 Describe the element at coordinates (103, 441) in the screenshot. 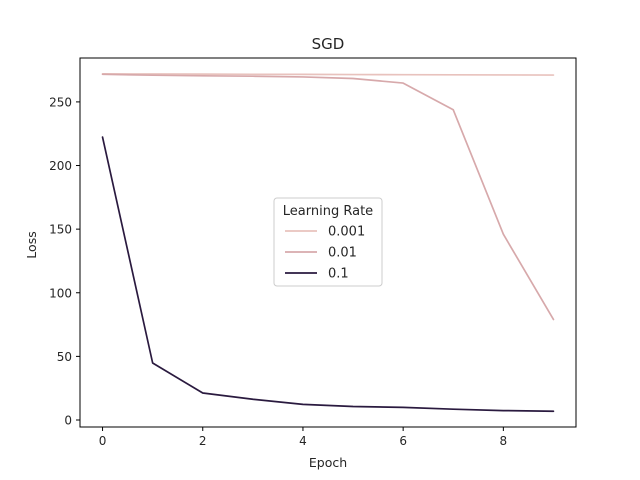

I see `x-tick-label: 0` at that location.